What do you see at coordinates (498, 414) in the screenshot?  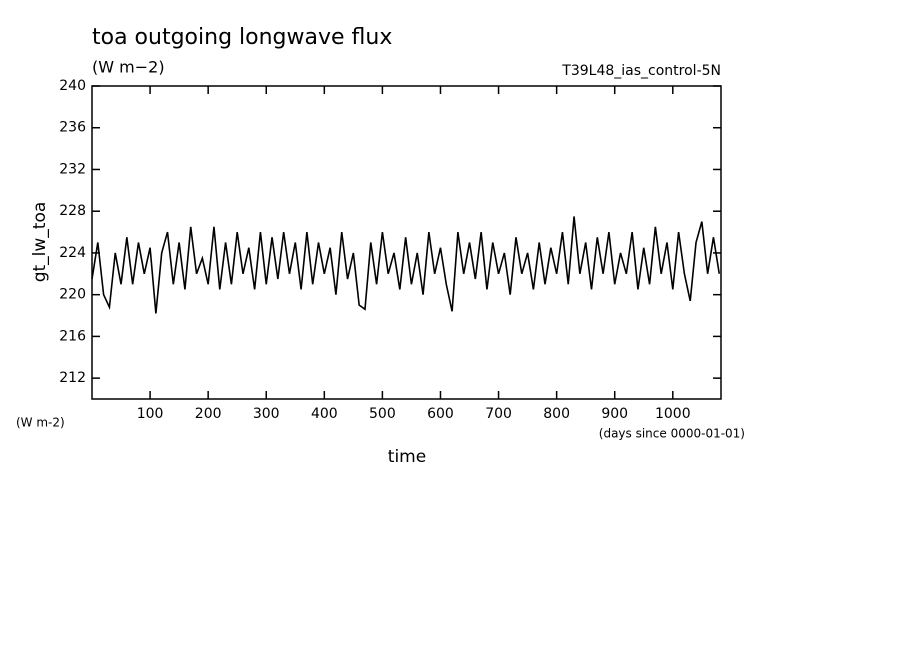 I see `x-tick-label: 700` at bounding box center [498, 414].